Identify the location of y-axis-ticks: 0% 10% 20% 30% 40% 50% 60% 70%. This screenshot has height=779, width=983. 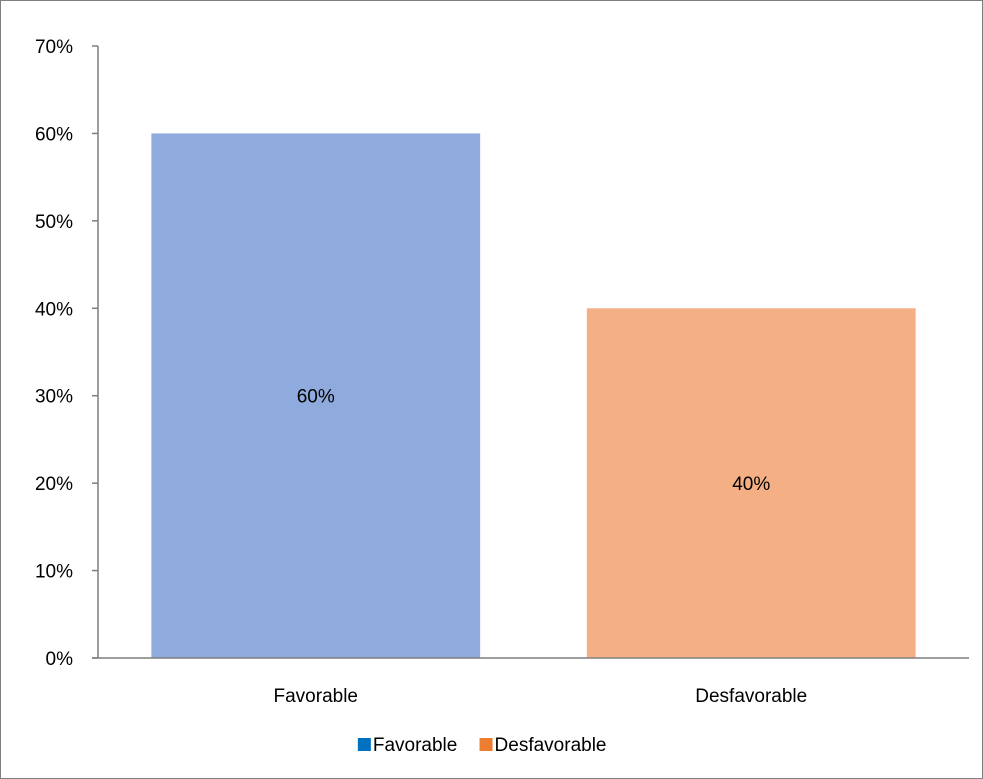
(54, 353).